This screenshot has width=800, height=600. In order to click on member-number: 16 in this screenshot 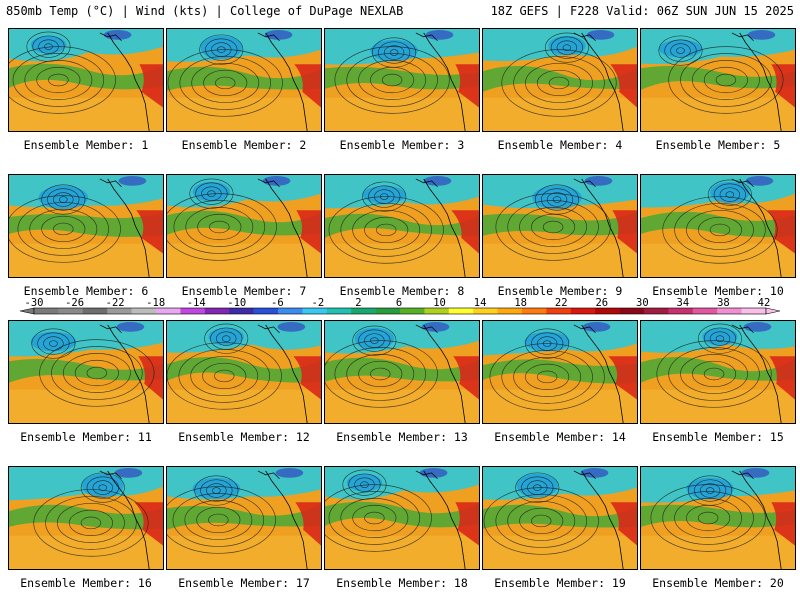, I will do `click(144, 583)`.